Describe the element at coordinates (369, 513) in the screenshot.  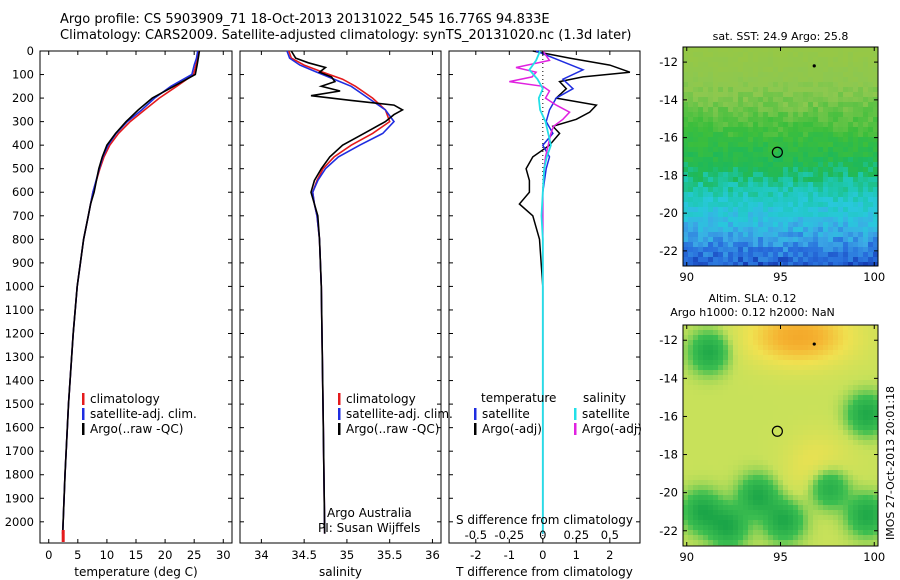
I see `salinity-annotation: Argo Australia` at that location.